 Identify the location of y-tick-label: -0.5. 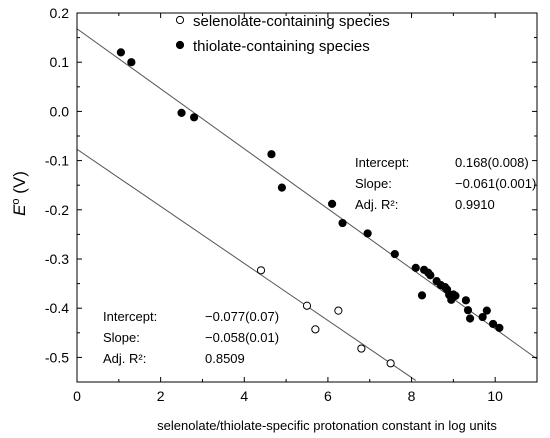
(57, 357).